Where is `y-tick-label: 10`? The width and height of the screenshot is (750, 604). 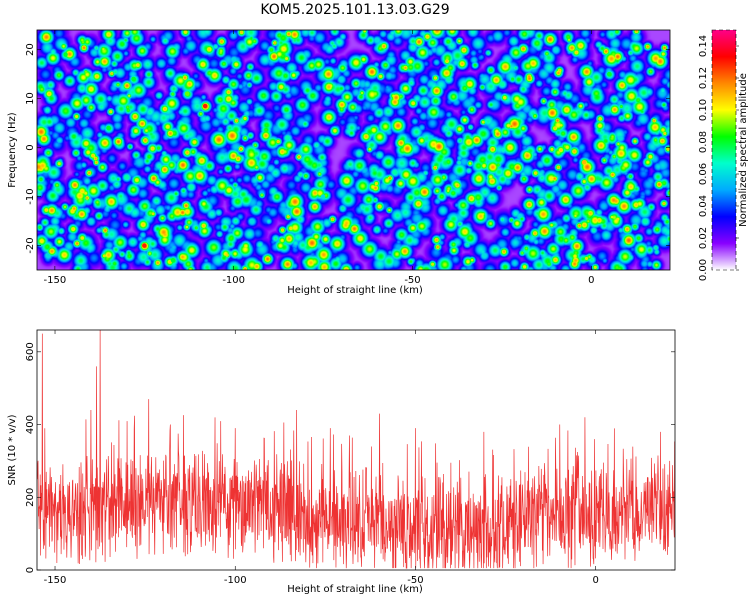 y-tick-label: 10 is located at coordinates (30, 98).